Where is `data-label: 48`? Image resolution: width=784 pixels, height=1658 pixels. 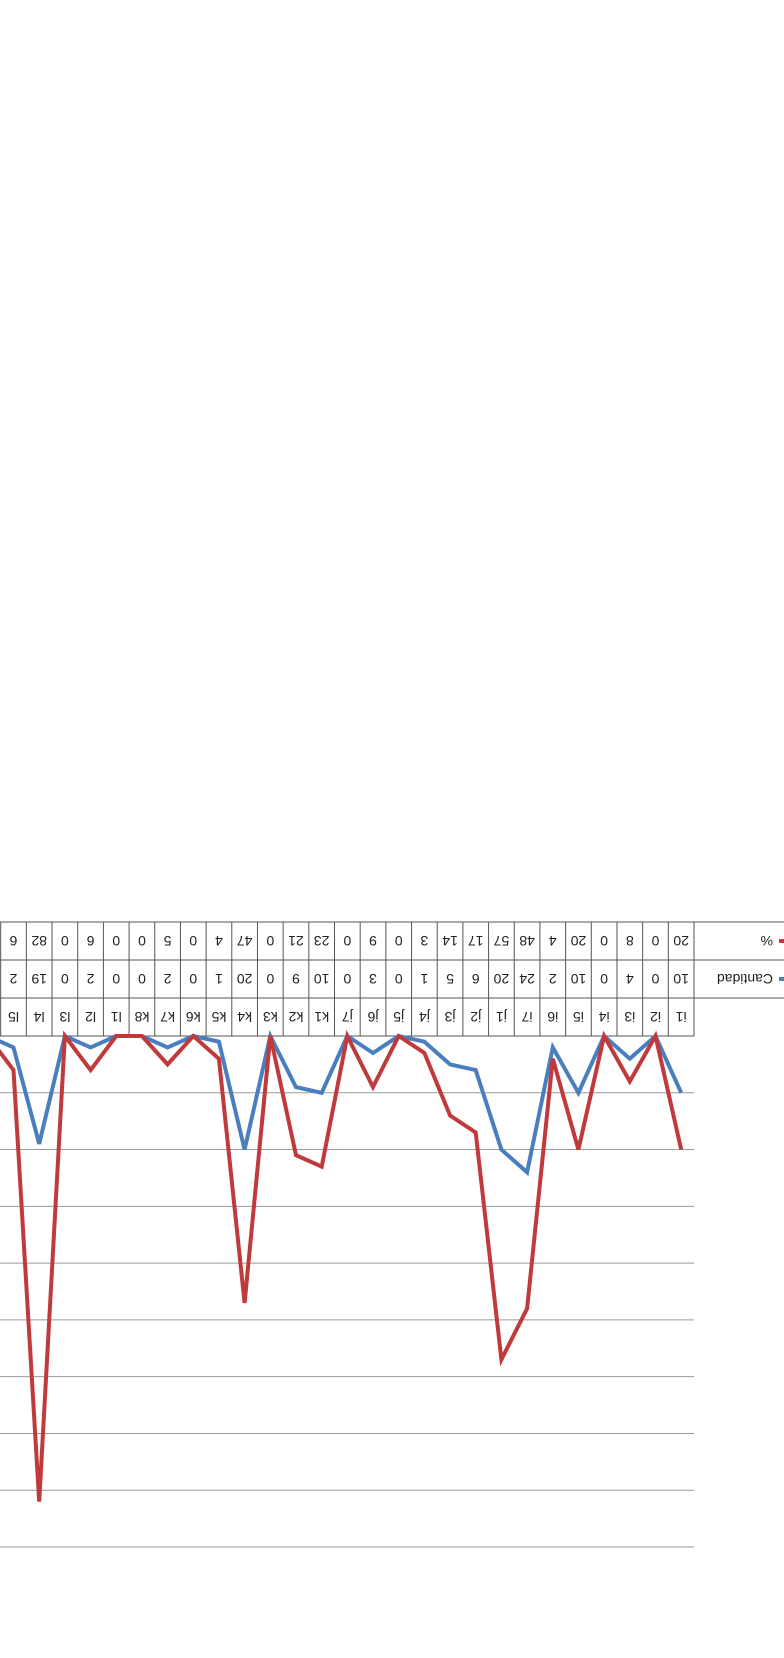
data-label: 48 is located at coordinates (527, 941).